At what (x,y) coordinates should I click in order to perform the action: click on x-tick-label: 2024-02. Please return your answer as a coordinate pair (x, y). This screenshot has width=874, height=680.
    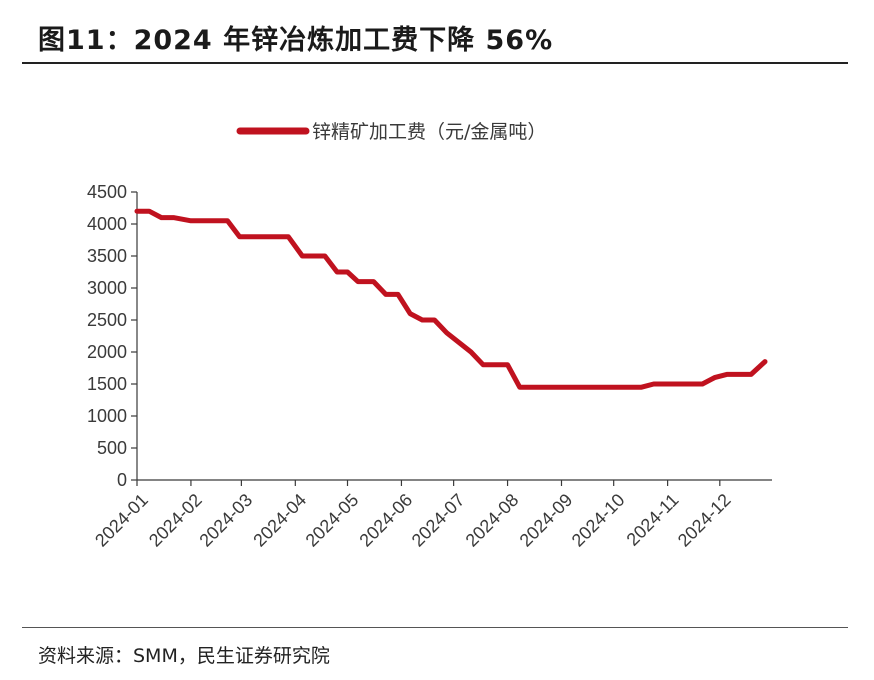
    Looking at the image, I should click on (175, 520).